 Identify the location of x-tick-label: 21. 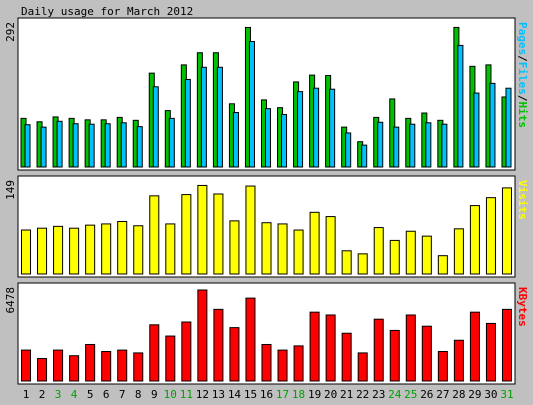
(346, 394).